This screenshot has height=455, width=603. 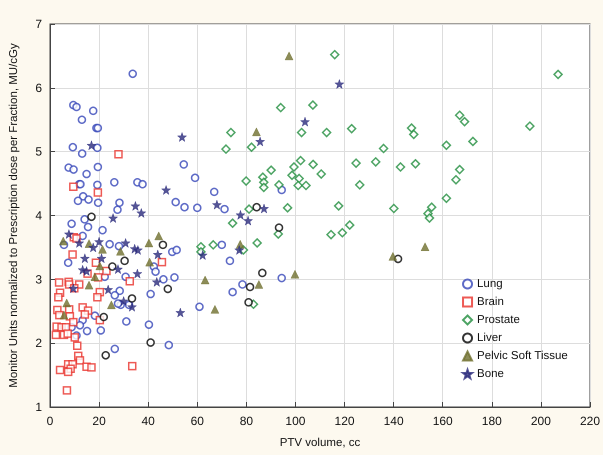 I want to click on y-tick-label: 3, so click(x=38, y=279).